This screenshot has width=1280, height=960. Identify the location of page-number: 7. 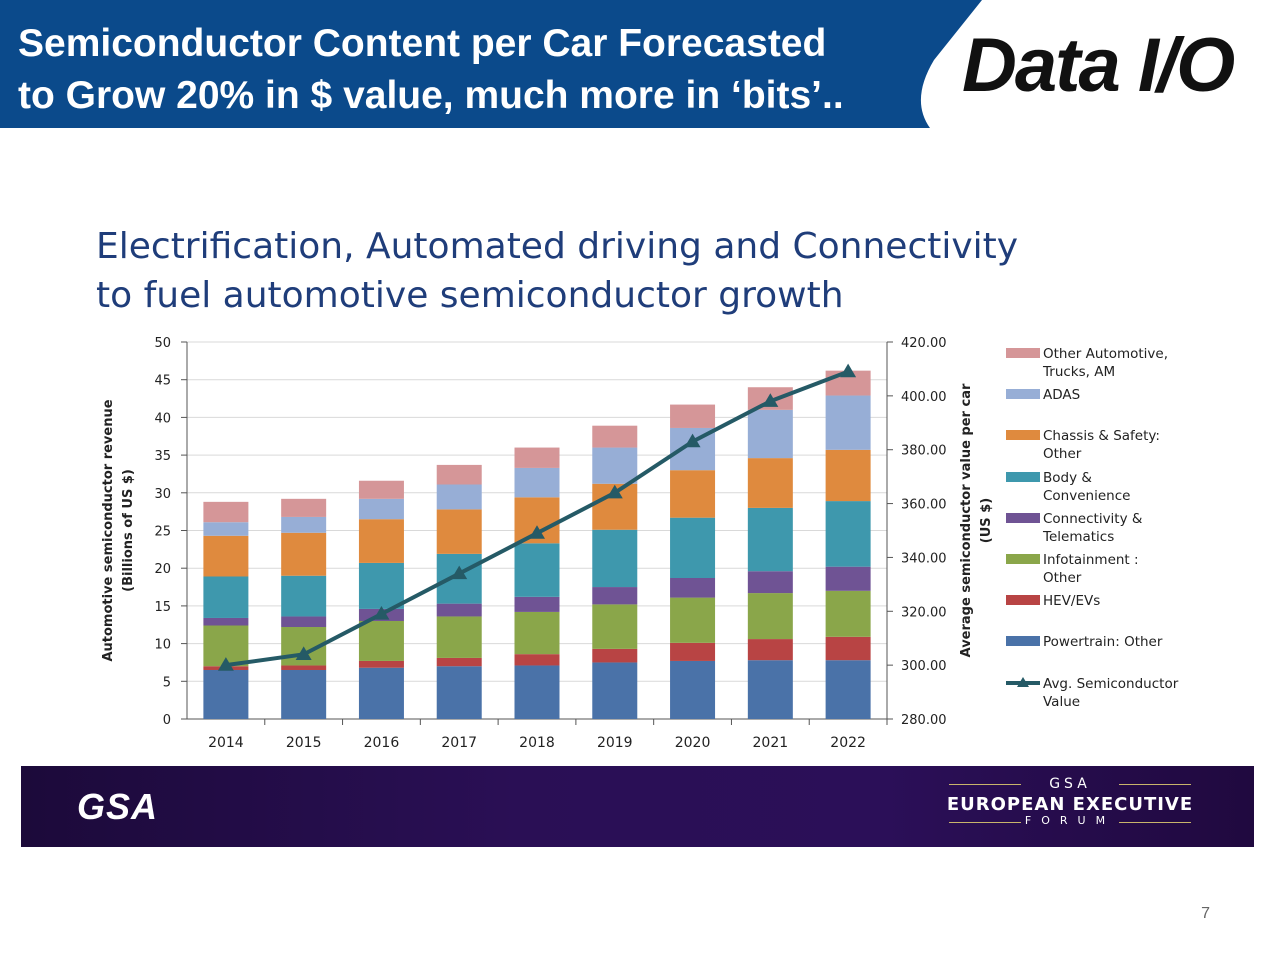
(1205, 913).